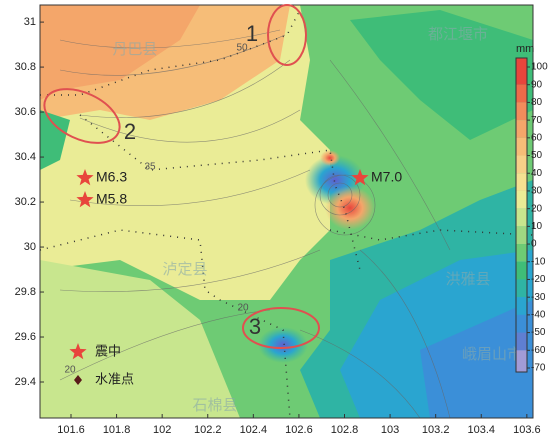  Describe the element at coordinates (25, 292) in the screenshot. I see `y-tick-label: 29.8` at that location.